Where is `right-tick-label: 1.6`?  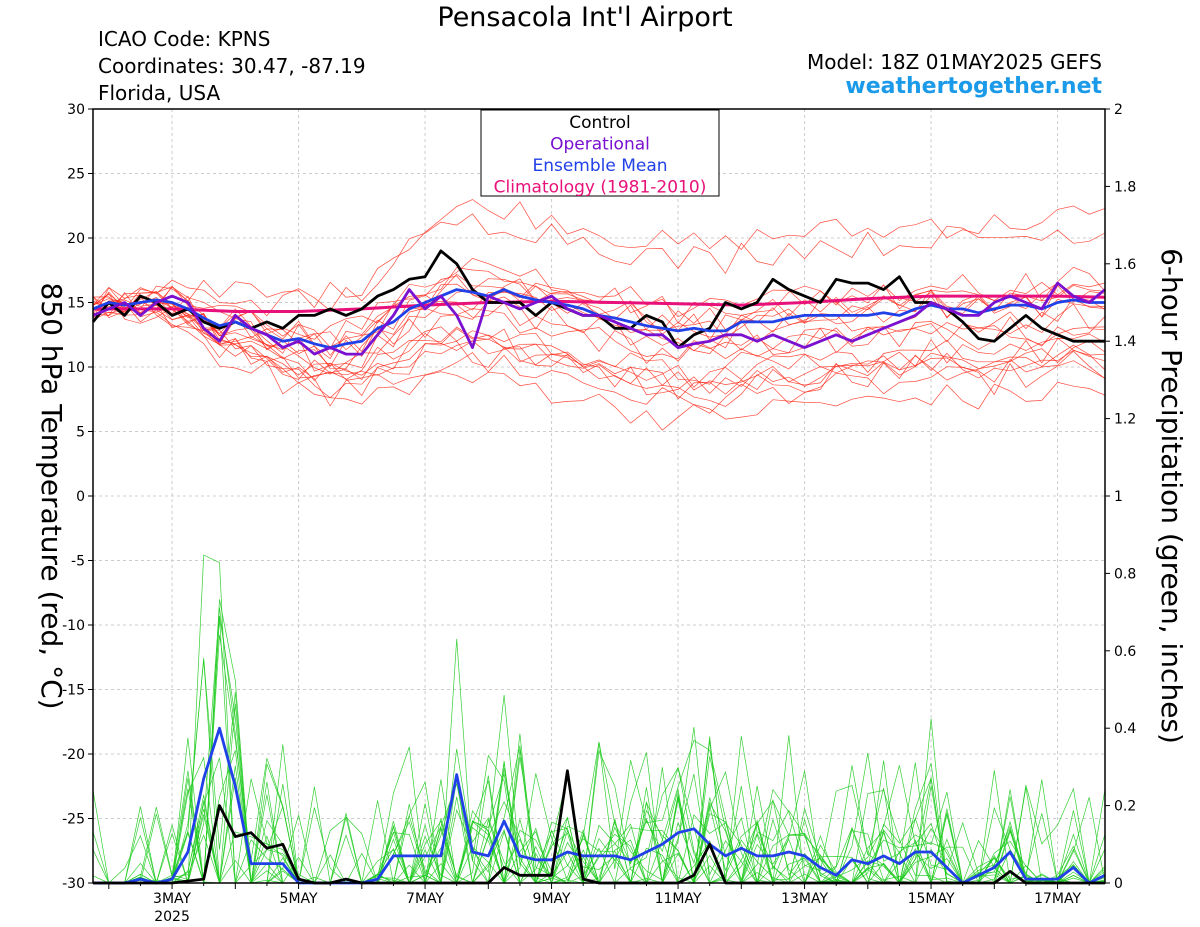 right-tick-label: 1.6 is located at coordinates (1125, 265).